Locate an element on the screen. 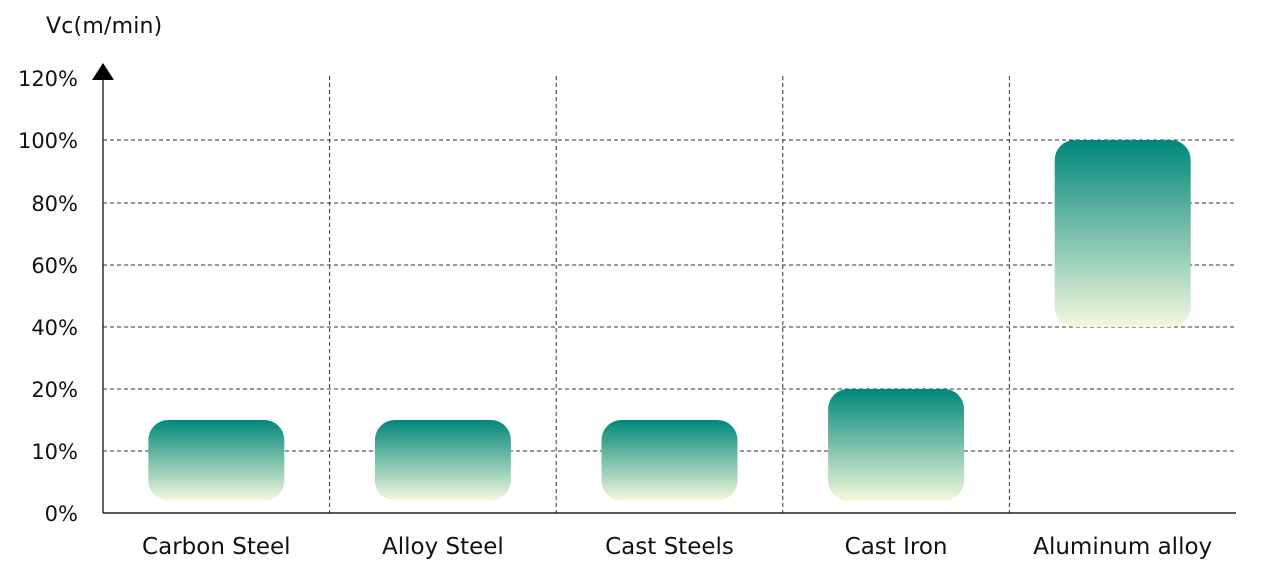 This screenshot has height=584, width=1268. y-tick-label: 100% is located at coordinates (48, 141).